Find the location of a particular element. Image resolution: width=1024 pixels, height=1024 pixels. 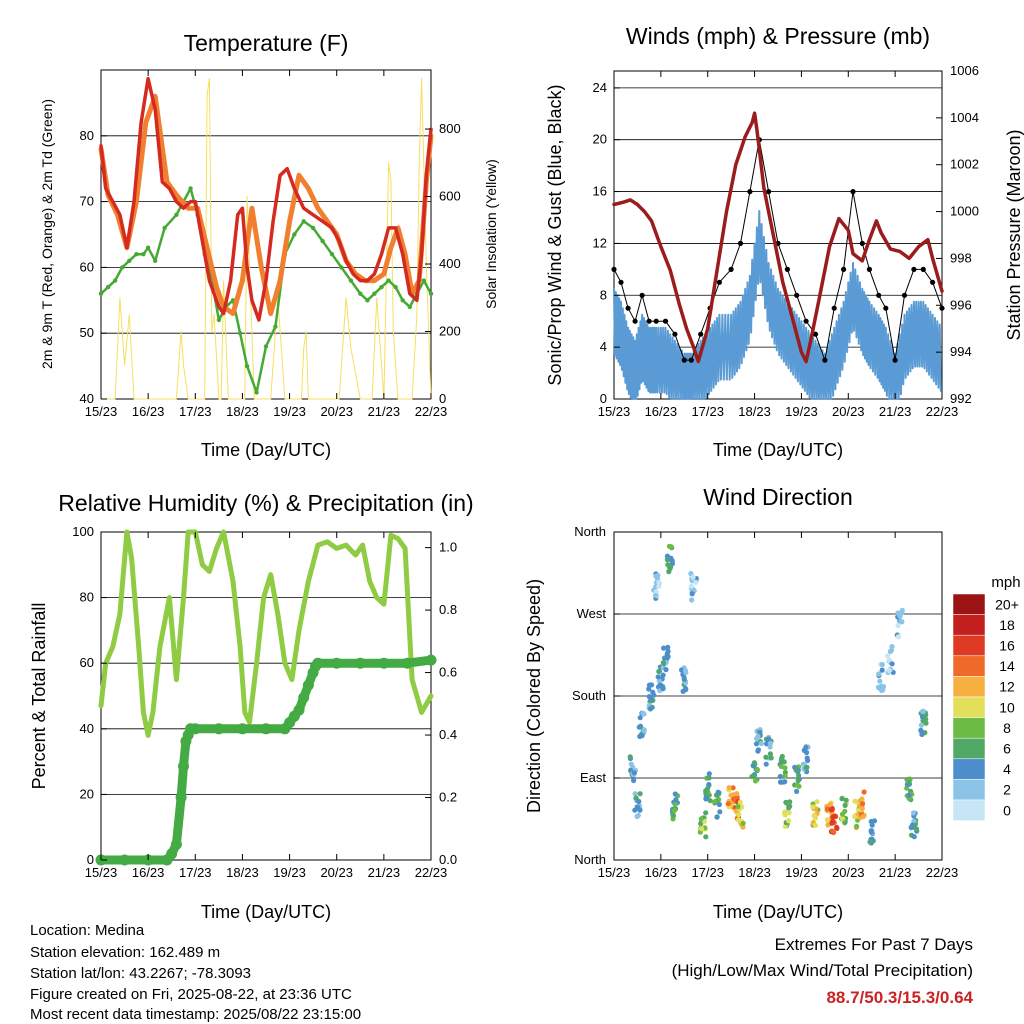

precipitation-line is located at coordinates (266, 760).